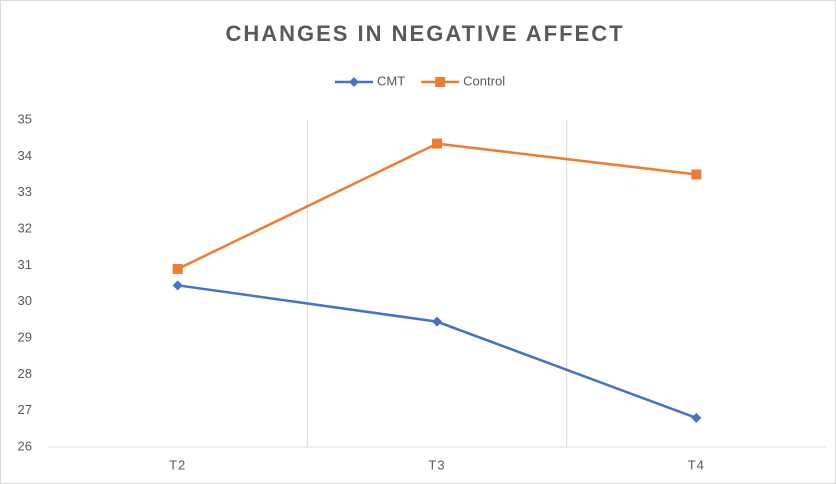 Image resolution: width=836 pixels, height=484 pixels. What do you see at coordinates (436, 464) in the screenshot?
I see `x-tick-label: T3` at bounding box center [436, 464].